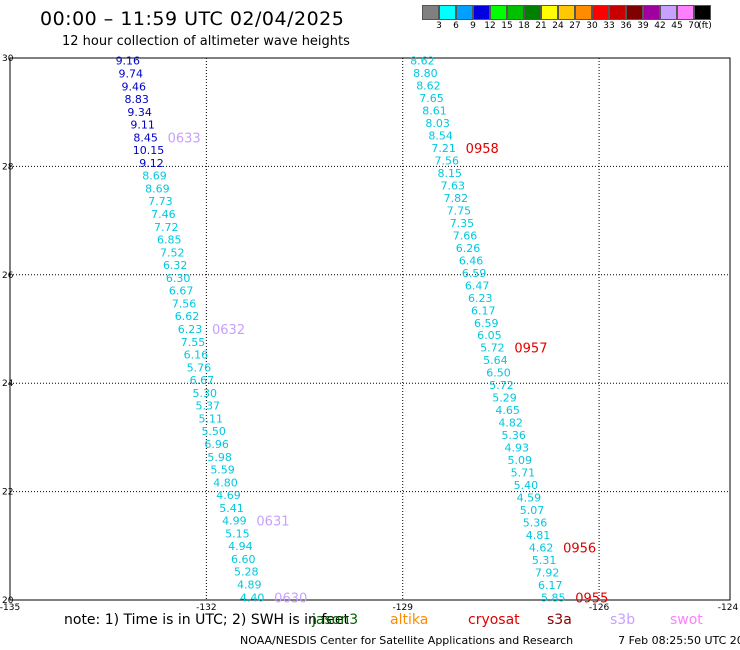 The height and width of the screenshot is (650, 740). What do you see at coordinates (163, 214) in the screenshot?
I see `wave-height-value: 7.46` at bounding box center [163, 214].